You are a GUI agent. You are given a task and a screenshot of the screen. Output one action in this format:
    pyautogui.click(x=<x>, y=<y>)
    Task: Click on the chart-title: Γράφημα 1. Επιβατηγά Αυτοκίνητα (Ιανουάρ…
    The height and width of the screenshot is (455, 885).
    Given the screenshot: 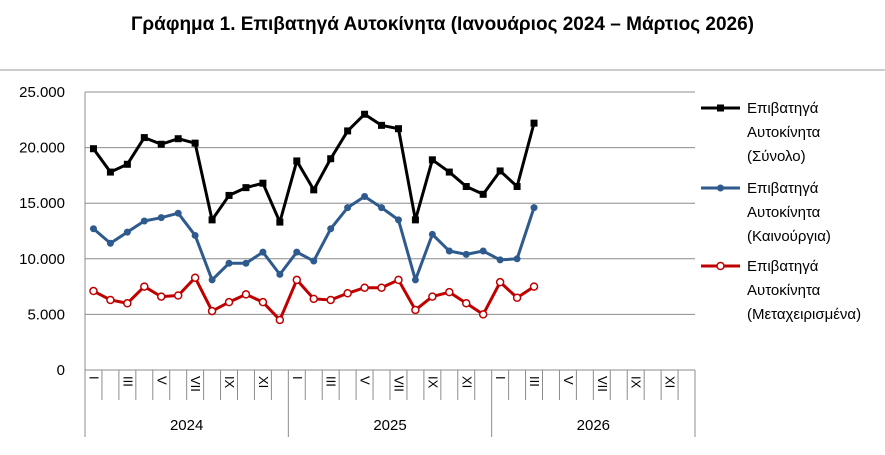 What is the action you would take?
    pyautogui.click(x=442, y=24)
    